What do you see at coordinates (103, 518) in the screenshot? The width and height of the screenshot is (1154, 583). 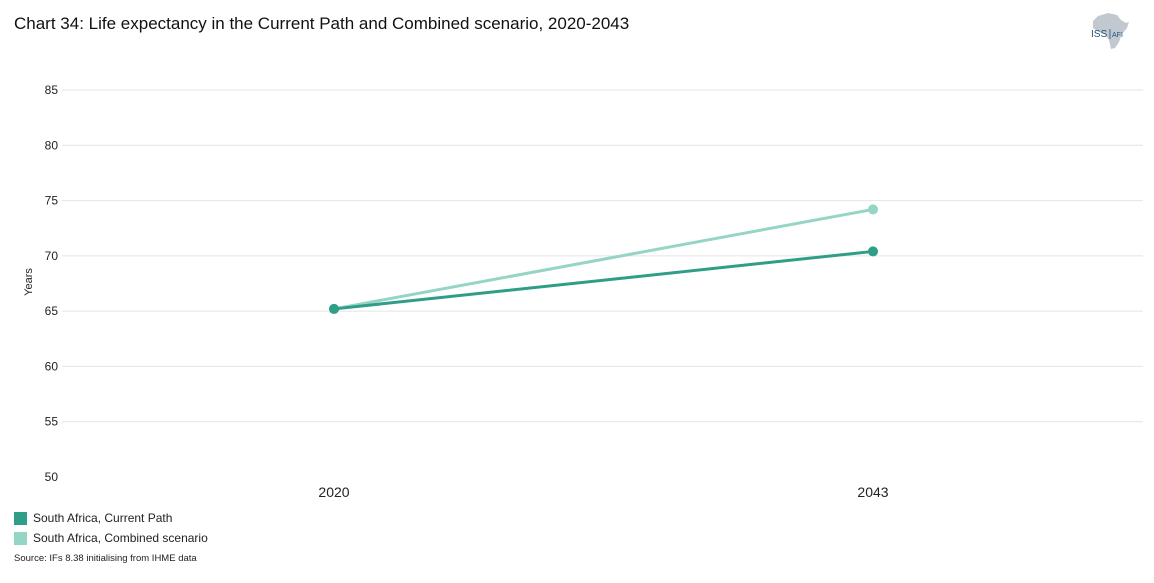 I see `legend-label-current-path: South Africa, Current Path` at bounding box center [103, 518].